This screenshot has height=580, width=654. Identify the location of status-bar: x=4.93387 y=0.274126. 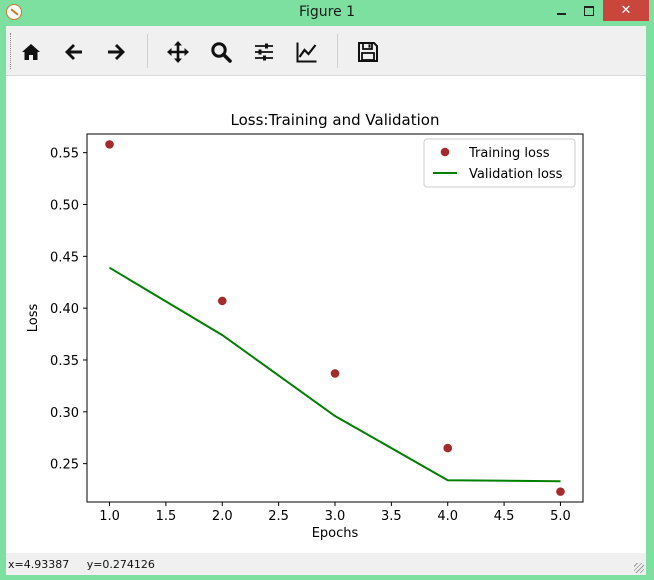
(326, 564).